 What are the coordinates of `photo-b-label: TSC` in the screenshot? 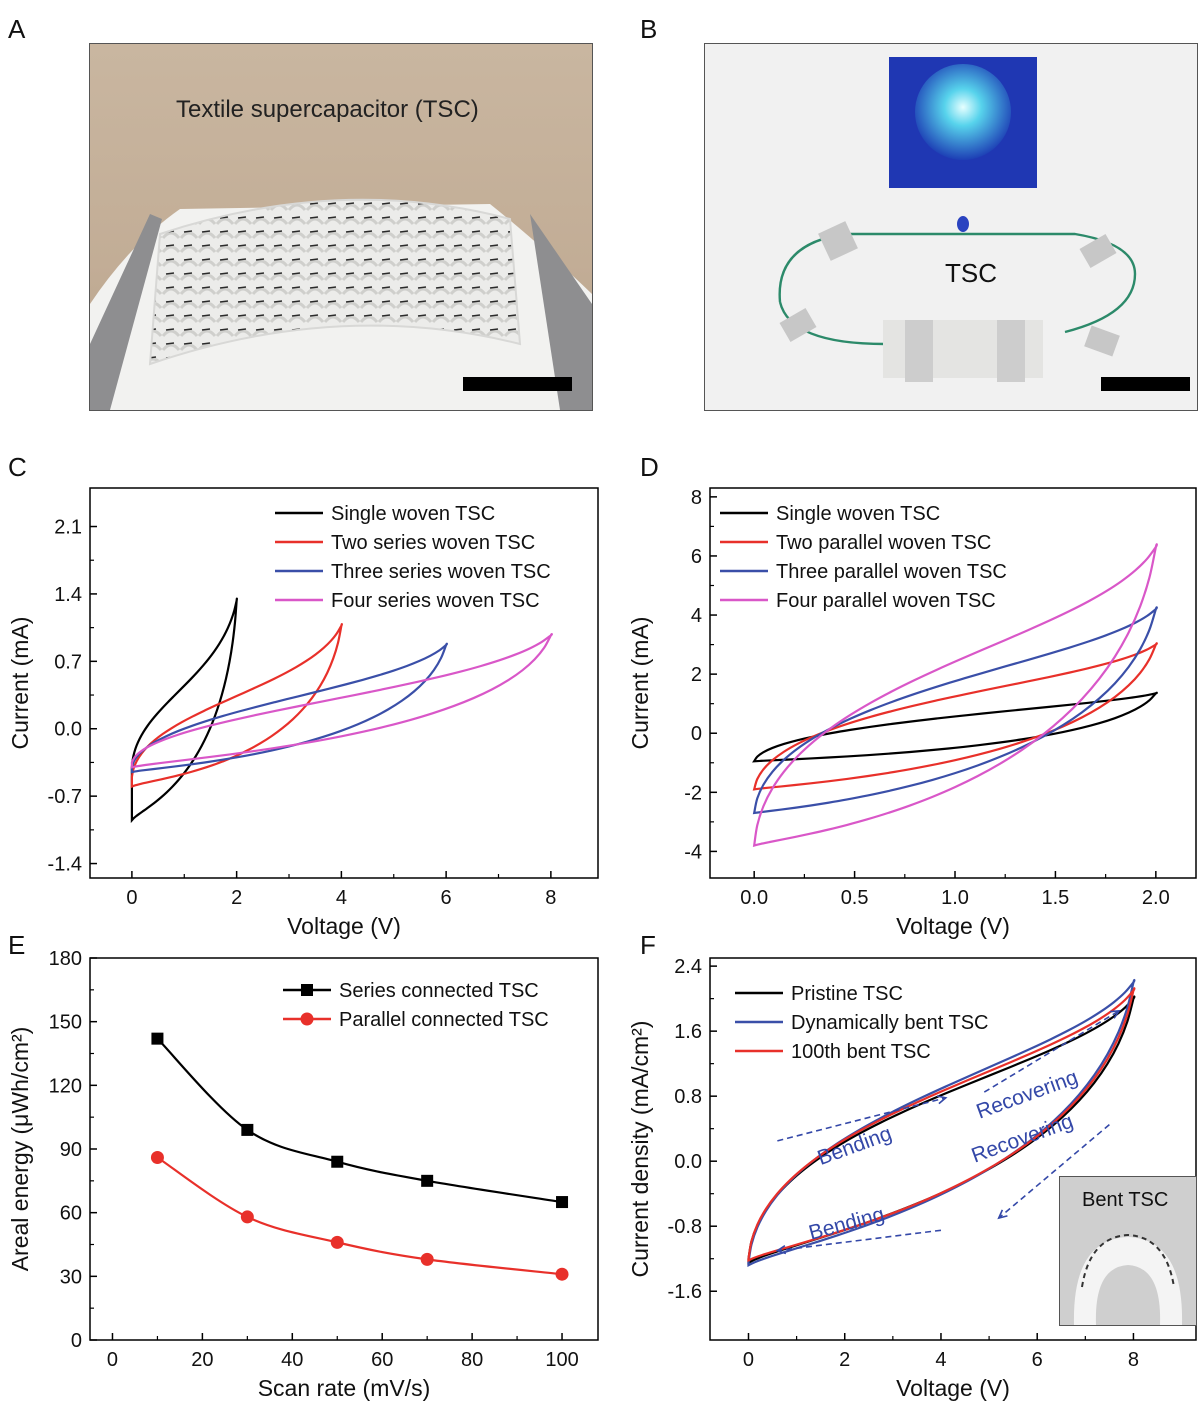 It's located at (971, 273).